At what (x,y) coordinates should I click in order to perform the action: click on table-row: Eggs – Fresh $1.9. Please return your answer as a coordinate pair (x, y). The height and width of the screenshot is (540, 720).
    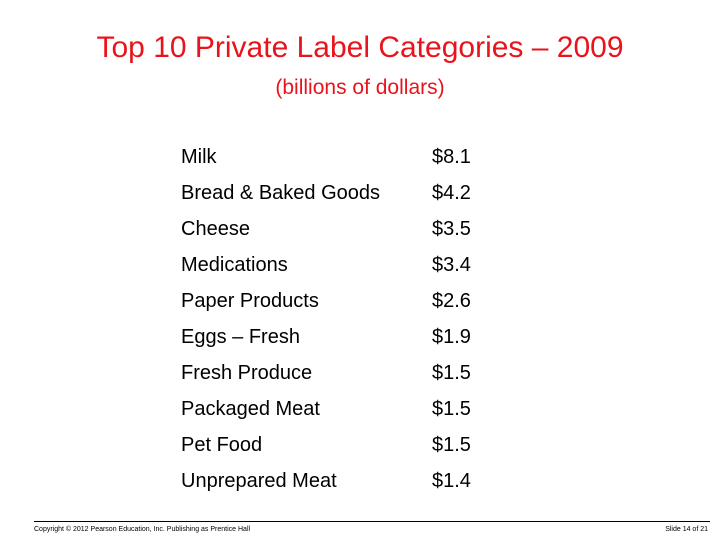
    Looking at the image, I should click on (341, 338).